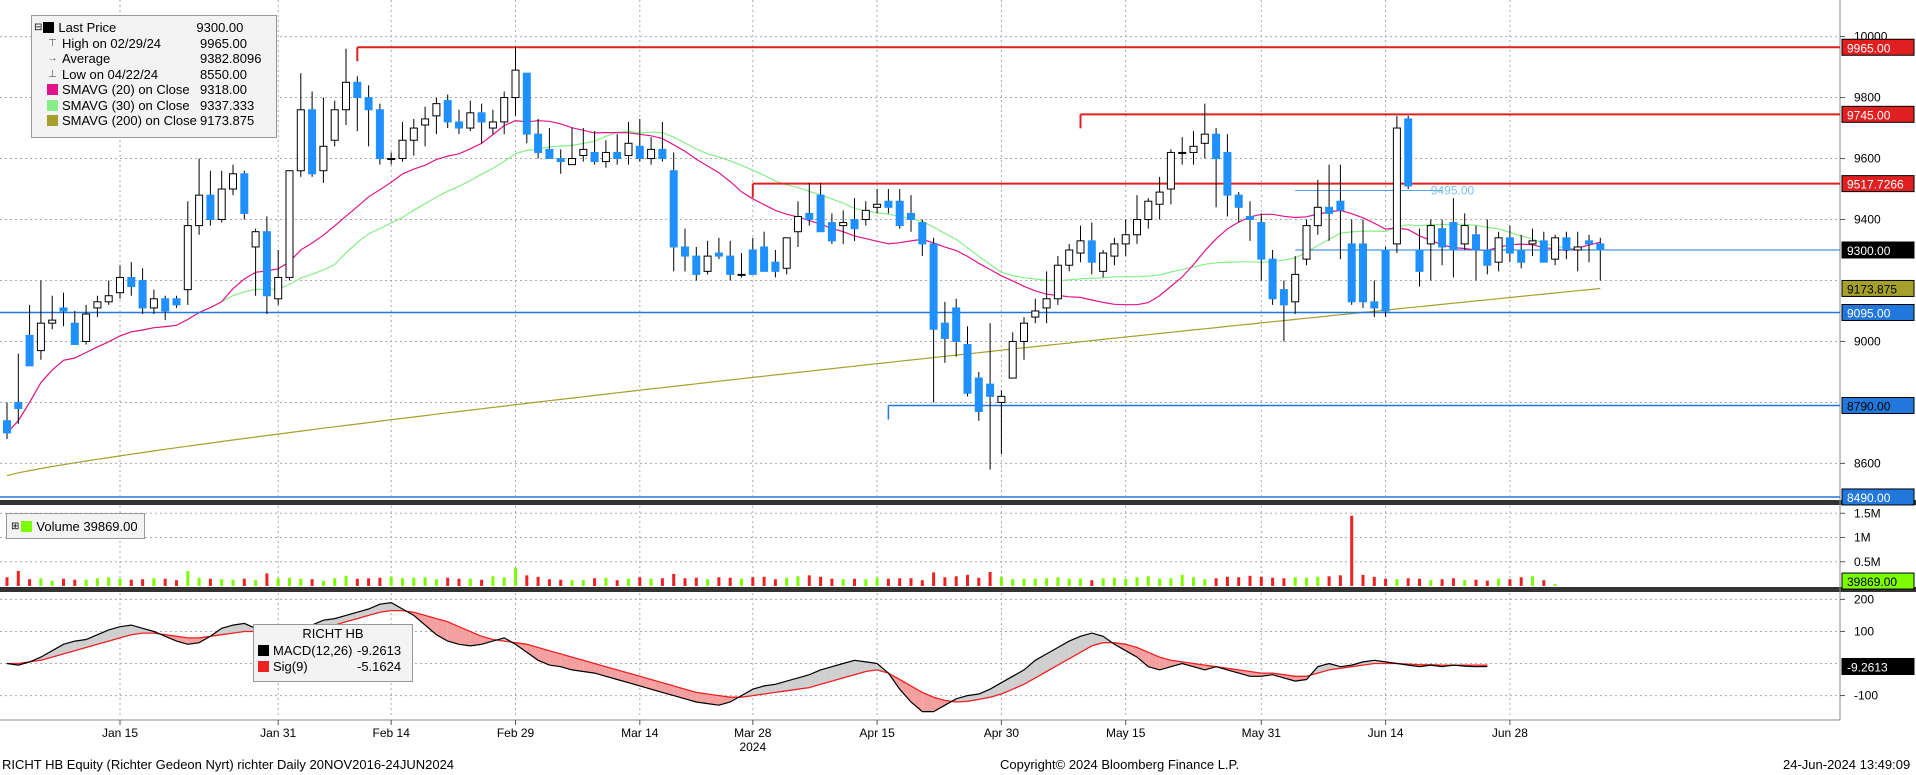  I want to click on legend-series-value: 9318.00, so click(223, 90).